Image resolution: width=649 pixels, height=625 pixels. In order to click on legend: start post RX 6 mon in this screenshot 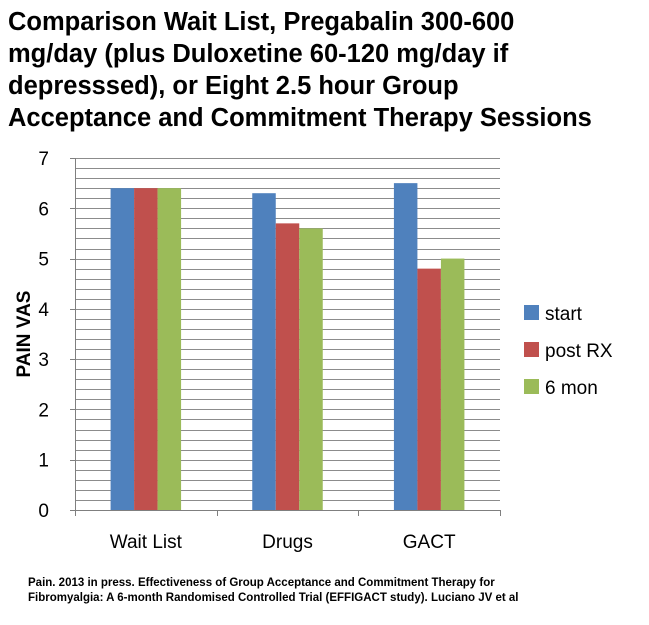, I will do `click(568, 351)`.